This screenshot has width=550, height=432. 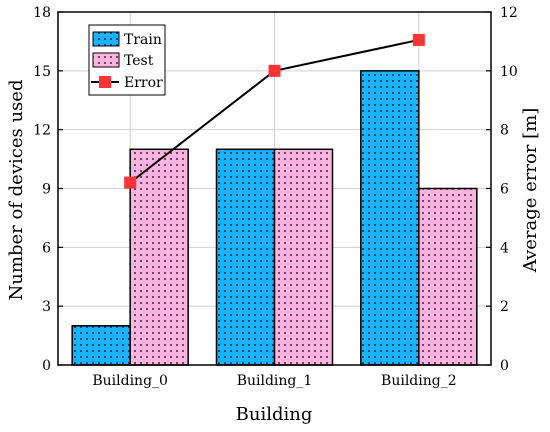 I want to click on y2-axis-ticks: 0 2 4 6 8 10 12, so click(x=502, y=189).